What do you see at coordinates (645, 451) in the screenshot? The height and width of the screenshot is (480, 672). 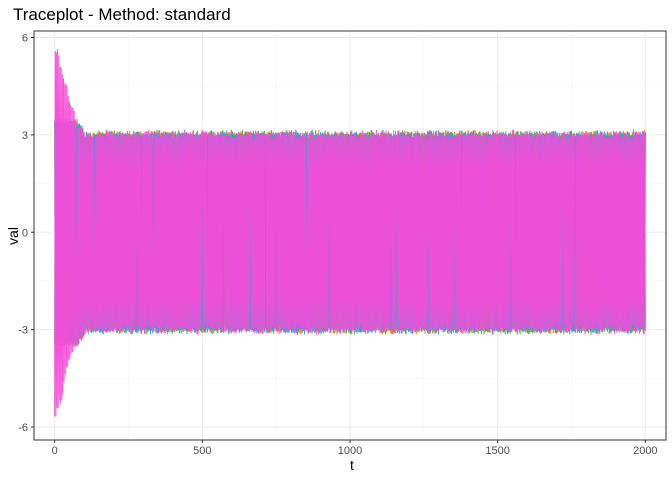 I see `x-tick-label: 2000` at bounding box center [645, 451].